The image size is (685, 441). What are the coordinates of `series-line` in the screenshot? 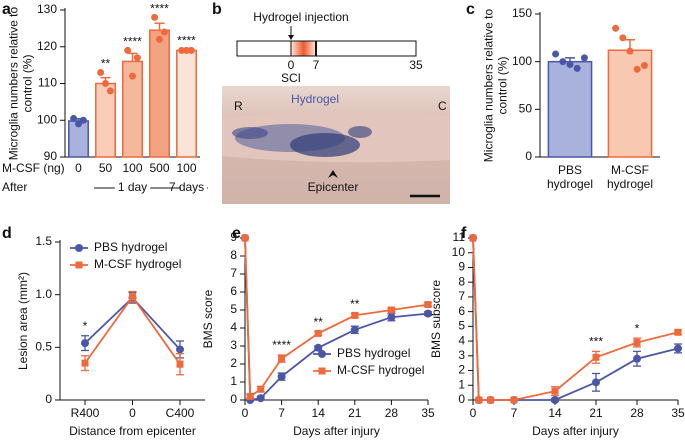 It's located at (575, 319).